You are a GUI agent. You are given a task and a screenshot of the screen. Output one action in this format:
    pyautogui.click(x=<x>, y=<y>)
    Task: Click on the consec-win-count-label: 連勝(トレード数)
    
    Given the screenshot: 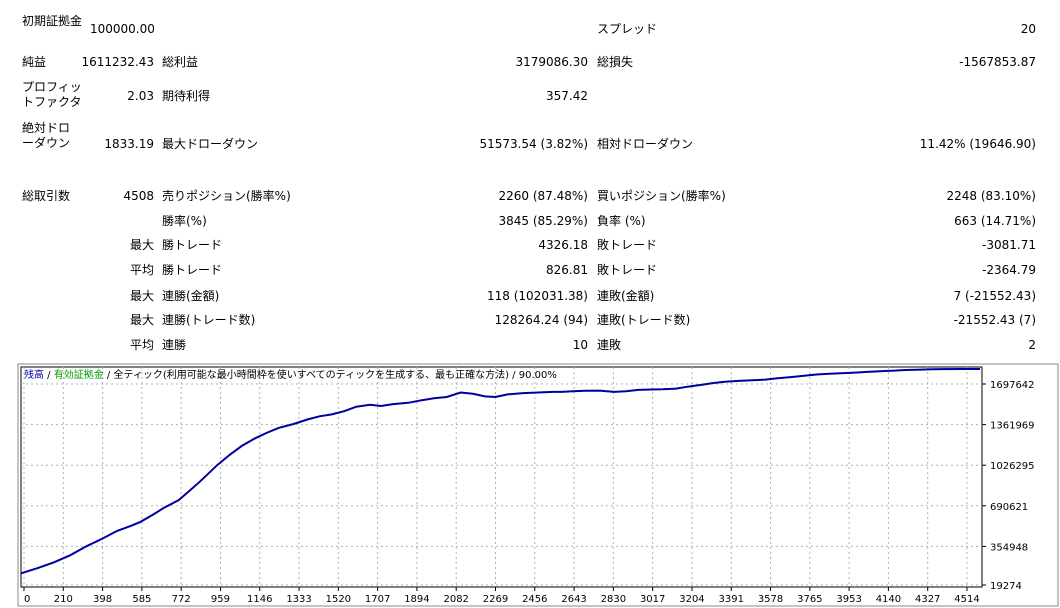 What is the action you would take?
    pyautogui.click(x=209, y=320)
    